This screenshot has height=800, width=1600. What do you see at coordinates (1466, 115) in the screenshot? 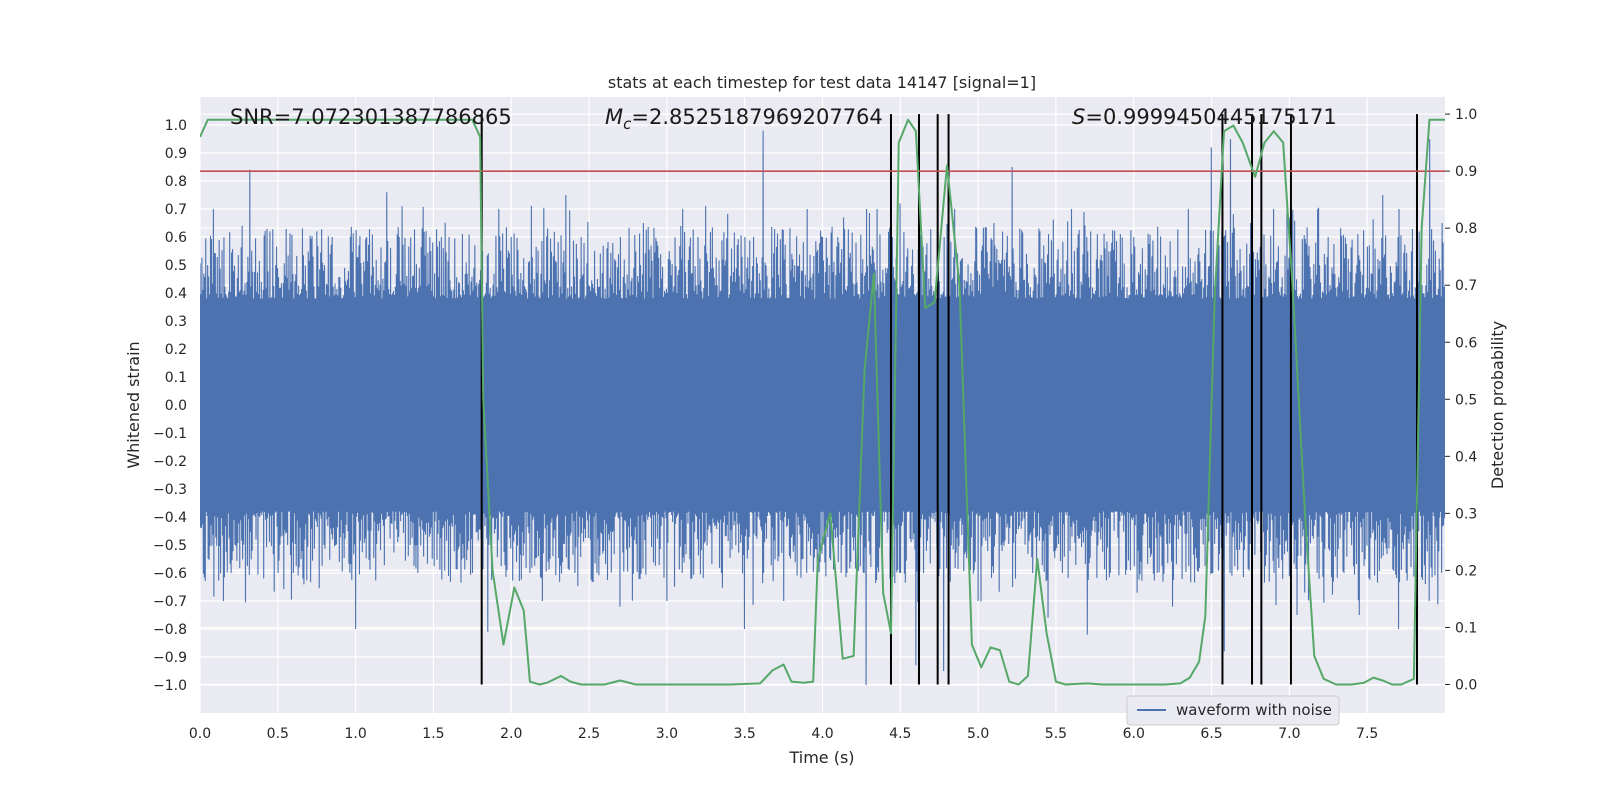
I see `y2-tick-label: 1.0` at bounding box center [1466, 115].